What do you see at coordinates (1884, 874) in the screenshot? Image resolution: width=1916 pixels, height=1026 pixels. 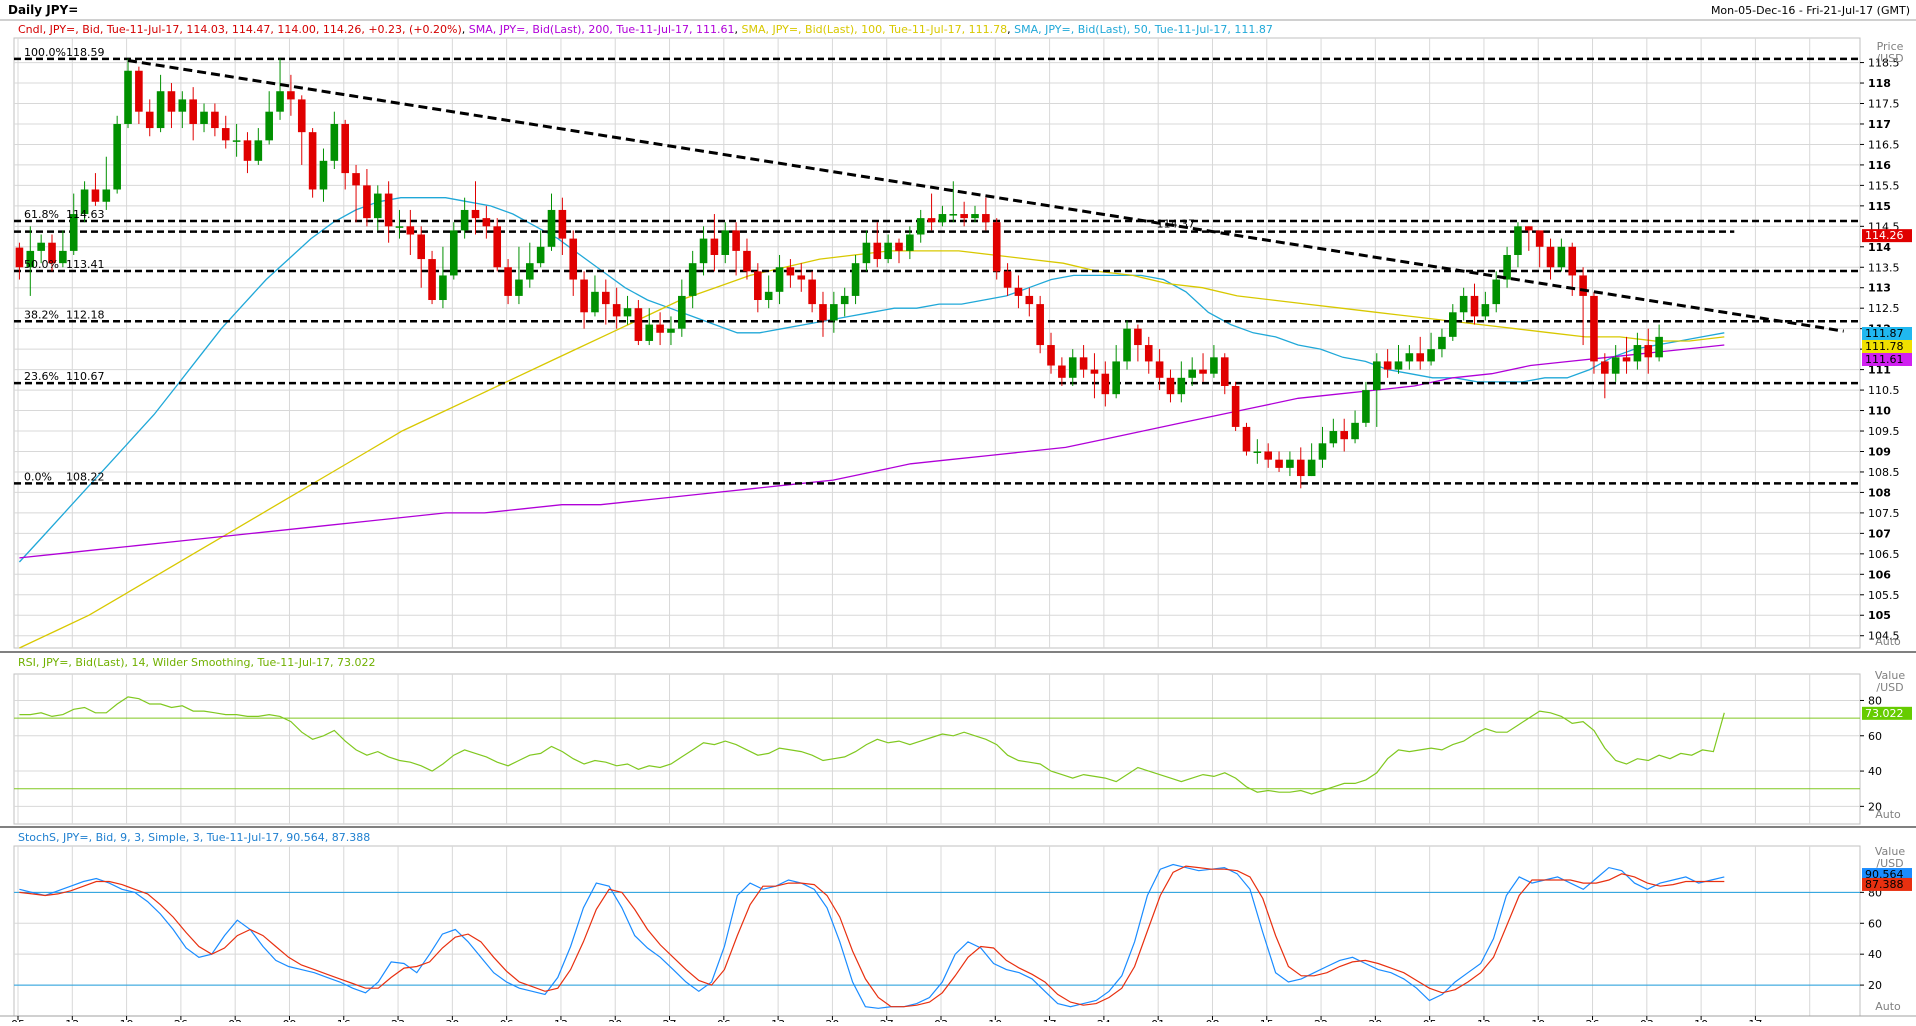 I see `stoch-badge-label-0: 90.564` at bounding box center [1884, 874].